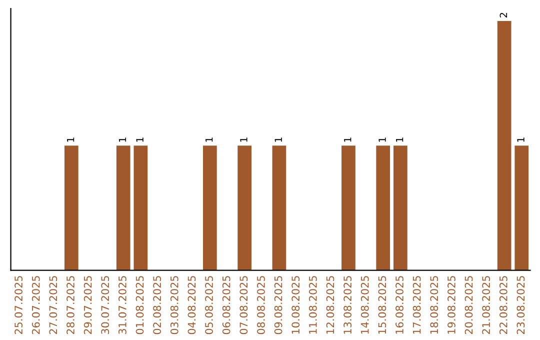 The image size is (540, 340). What do you see at coordinates (348, 305) in the screenshot?
I see `x-tick-label: 13.08.2025` at bounding box center [348, 305].